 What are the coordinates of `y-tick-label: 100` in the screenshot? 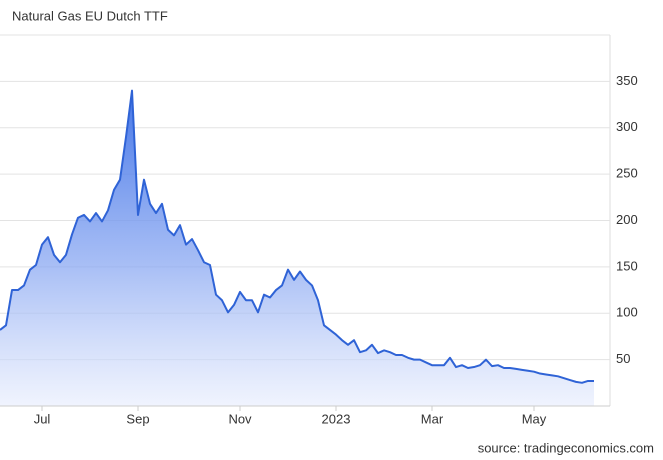 It's located at (627, 312).